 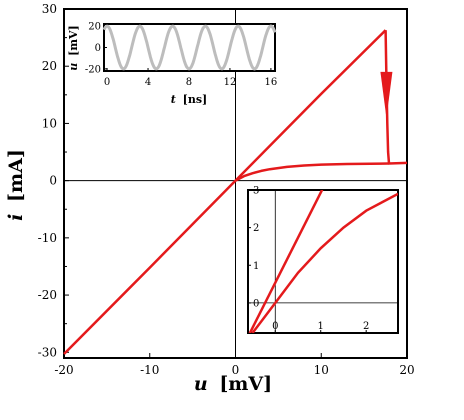 What do you see at coordinates (195, 99) in the screenshot?
I see `inset-top-x-axis-unit: [ns]` at bounding box center [195, 99].